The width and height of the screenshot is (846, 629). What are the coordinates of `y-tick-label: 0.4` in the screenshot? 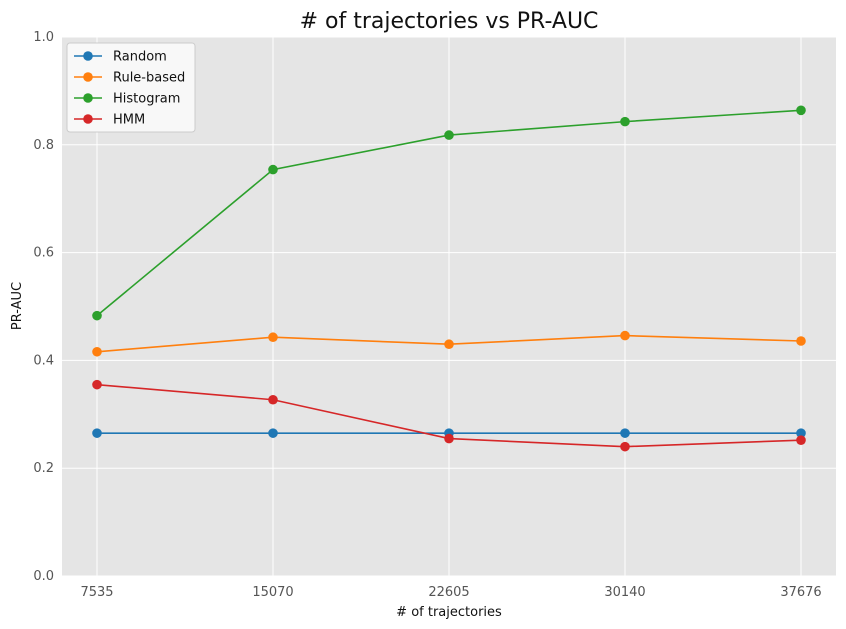 It's located at (43, 360).